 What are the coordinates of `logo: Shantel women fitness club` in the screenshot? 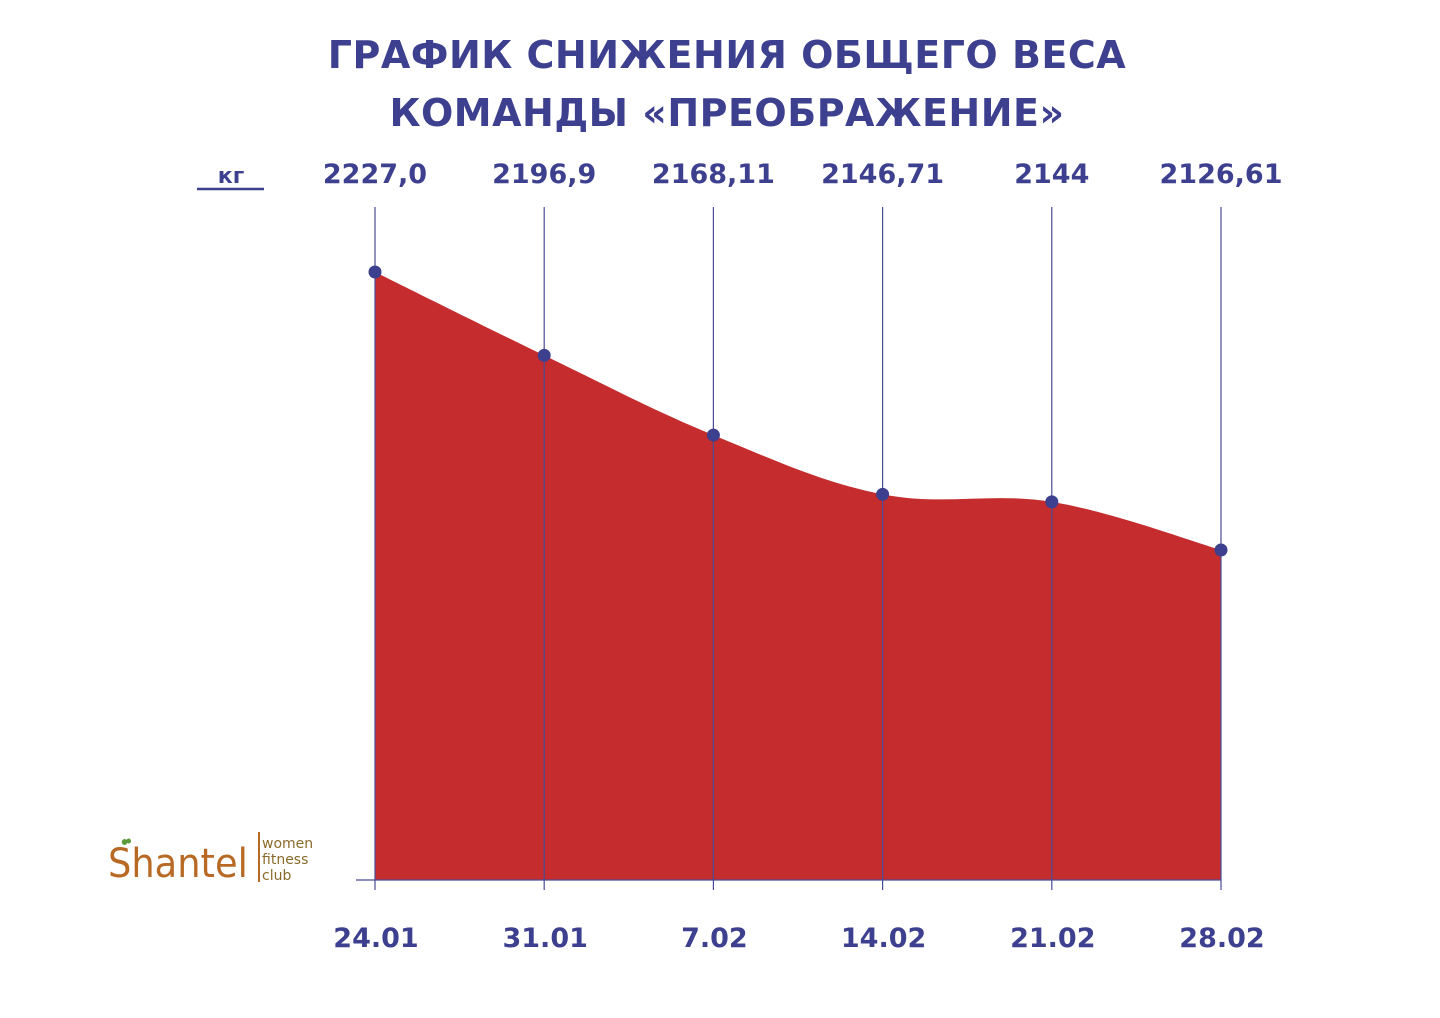 It's located at (210, 856).